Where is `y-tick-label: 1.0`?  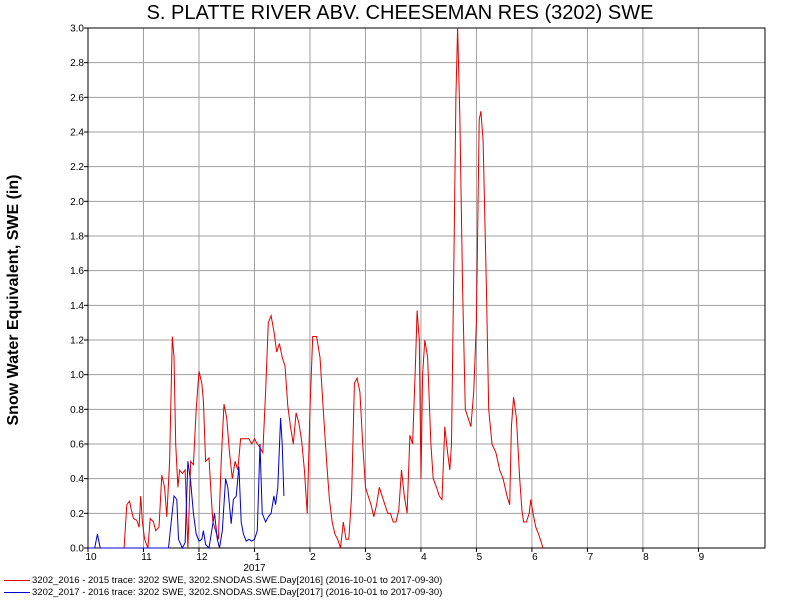 y-tick-label: 1.0 is located at coordinates (77, 375).